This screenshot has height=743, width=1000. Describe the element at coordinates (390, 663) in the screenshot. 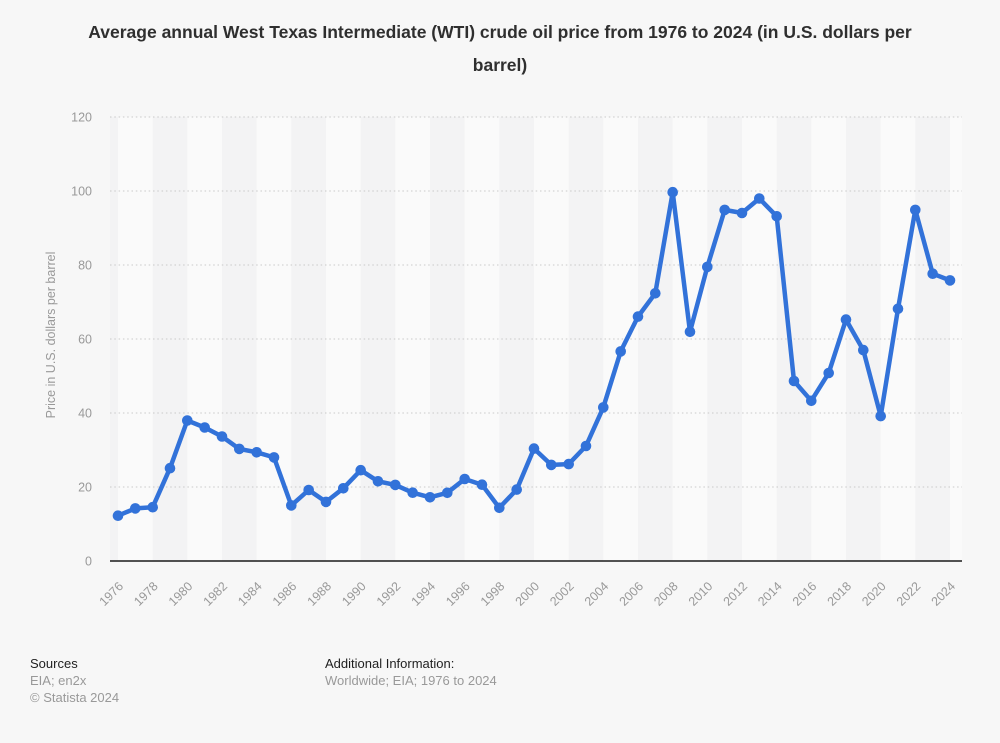

I see `additional-info-label: Additional Information:` at that location.